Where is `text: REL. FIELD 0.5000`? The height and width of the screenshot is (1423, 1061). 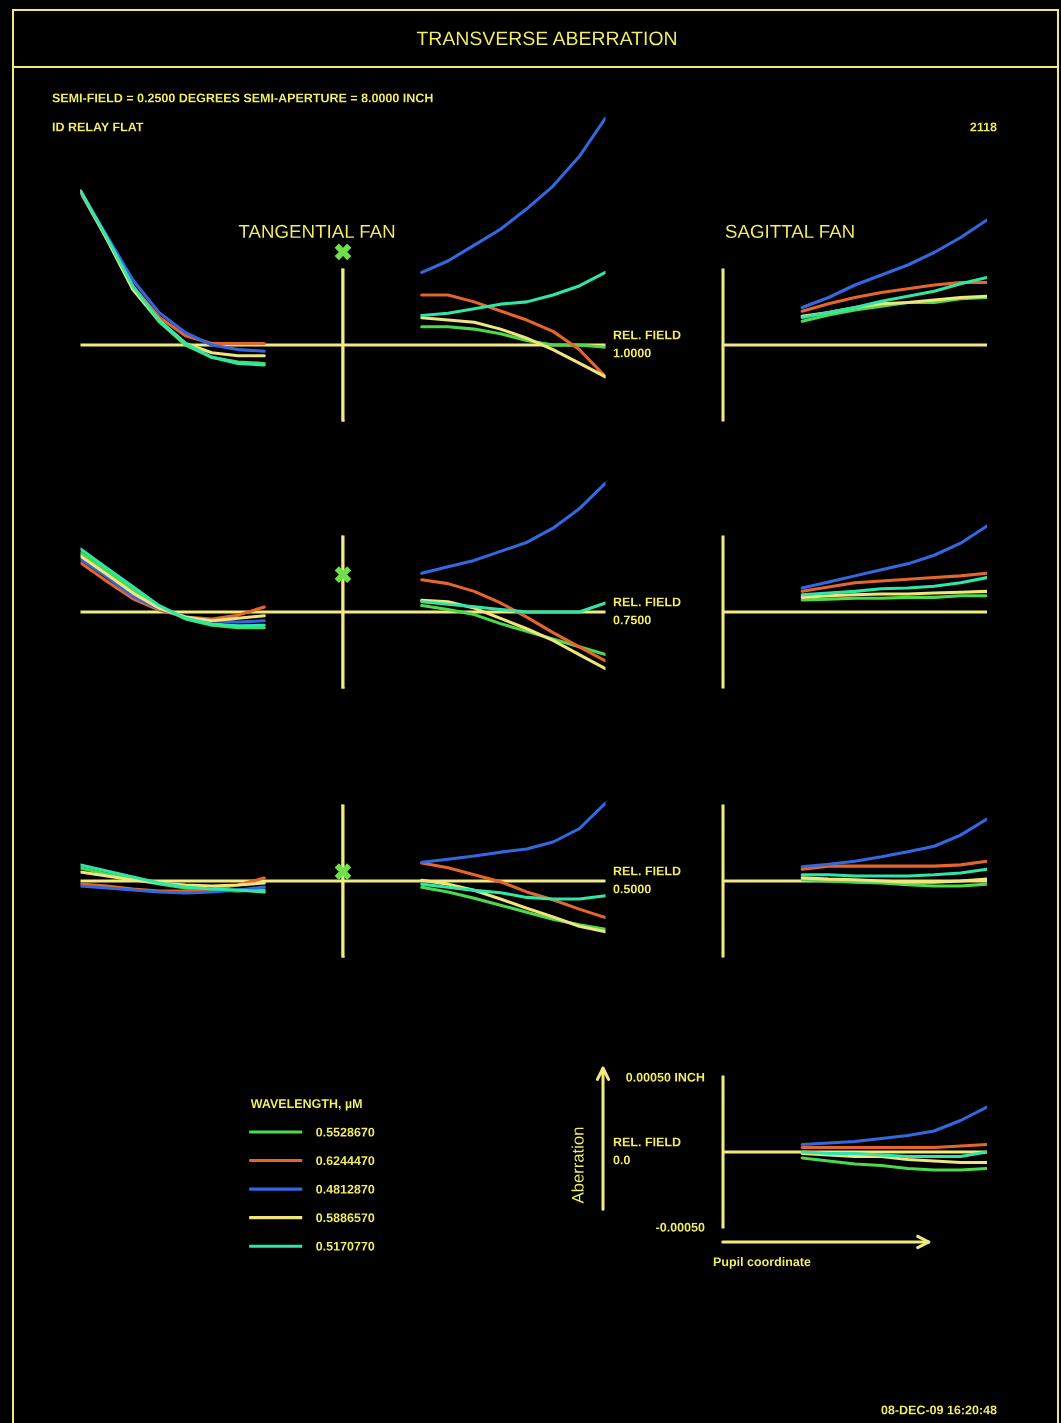
text: REL. FIELD 0.5000 is located at coordinates (647, 880).